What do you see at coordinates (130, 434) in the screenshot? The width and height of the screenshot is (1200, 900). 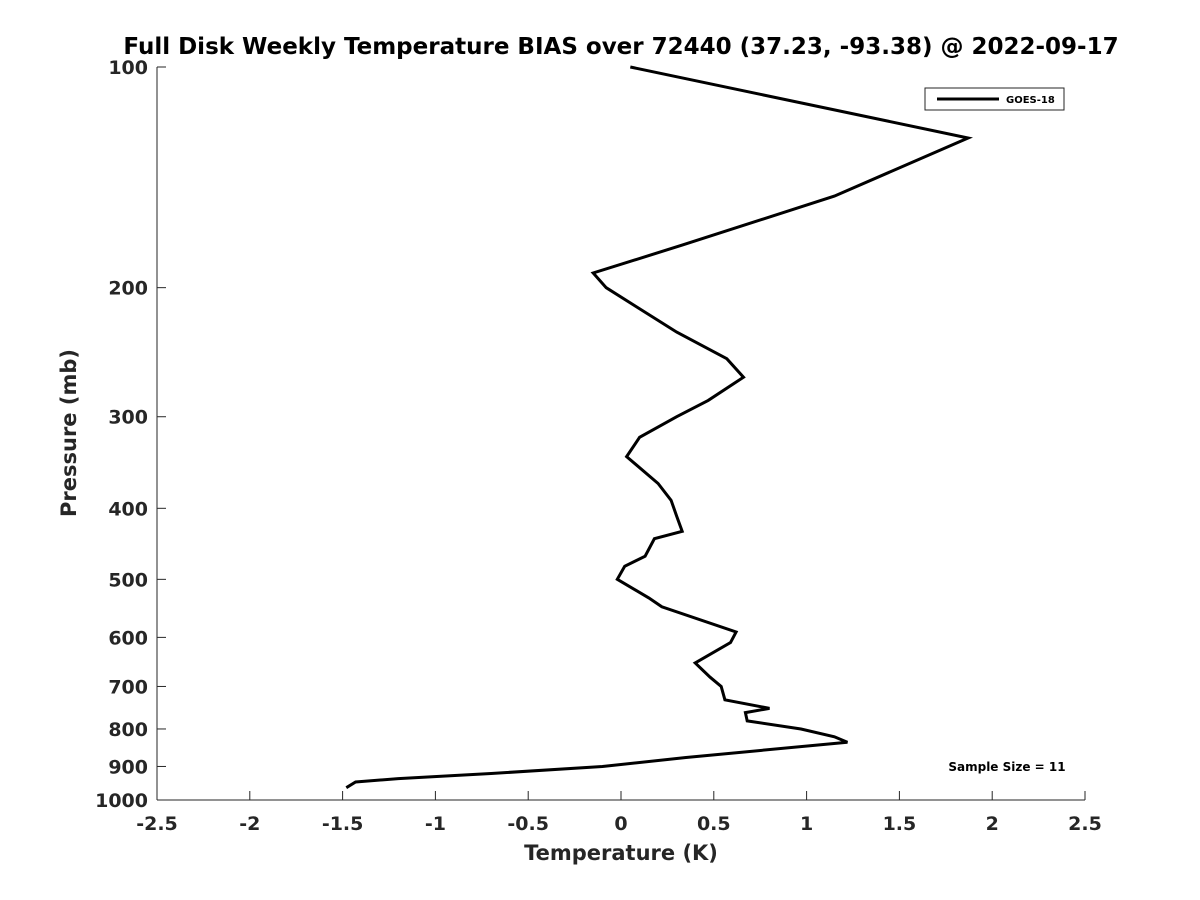 I see `y-axis: 100 200 300 400 500 600 700 800 900 1000` at bounding box center [130, 434].